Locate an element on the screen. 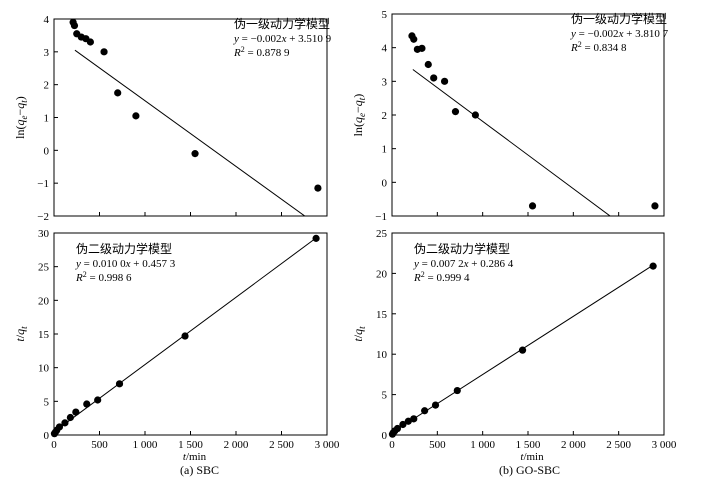 Image resolution: width=701 pixels, height=485 pixels. r-squared-value: = 0.834 8 is located at coordinates (604, 48).